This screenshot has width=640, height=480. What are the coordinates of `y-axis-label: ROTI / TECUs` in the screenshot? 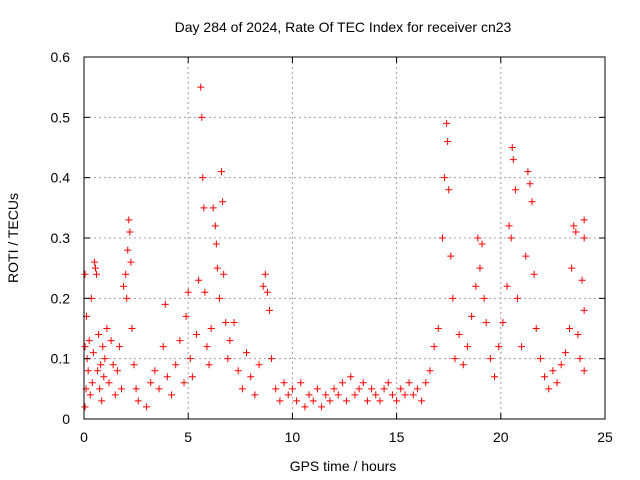 It's located at (13, 238).